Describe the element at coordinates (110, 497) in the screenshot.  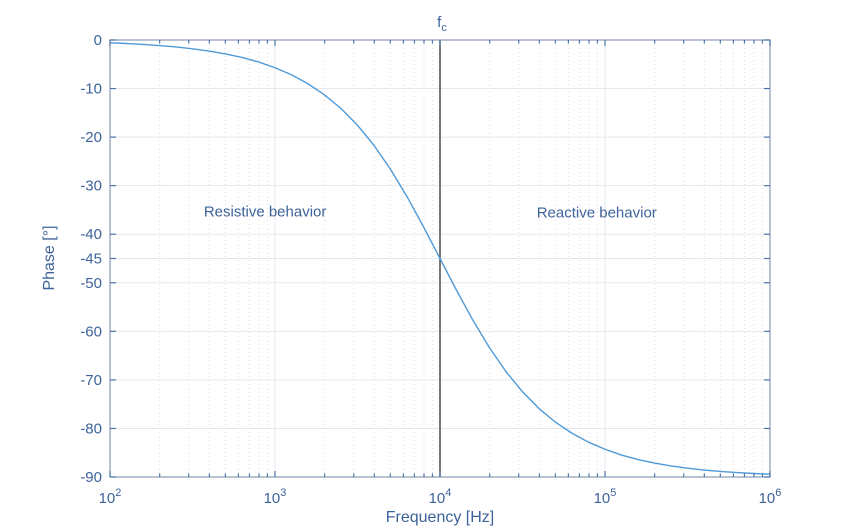
I see `x-tick-label: 10²` at that location.